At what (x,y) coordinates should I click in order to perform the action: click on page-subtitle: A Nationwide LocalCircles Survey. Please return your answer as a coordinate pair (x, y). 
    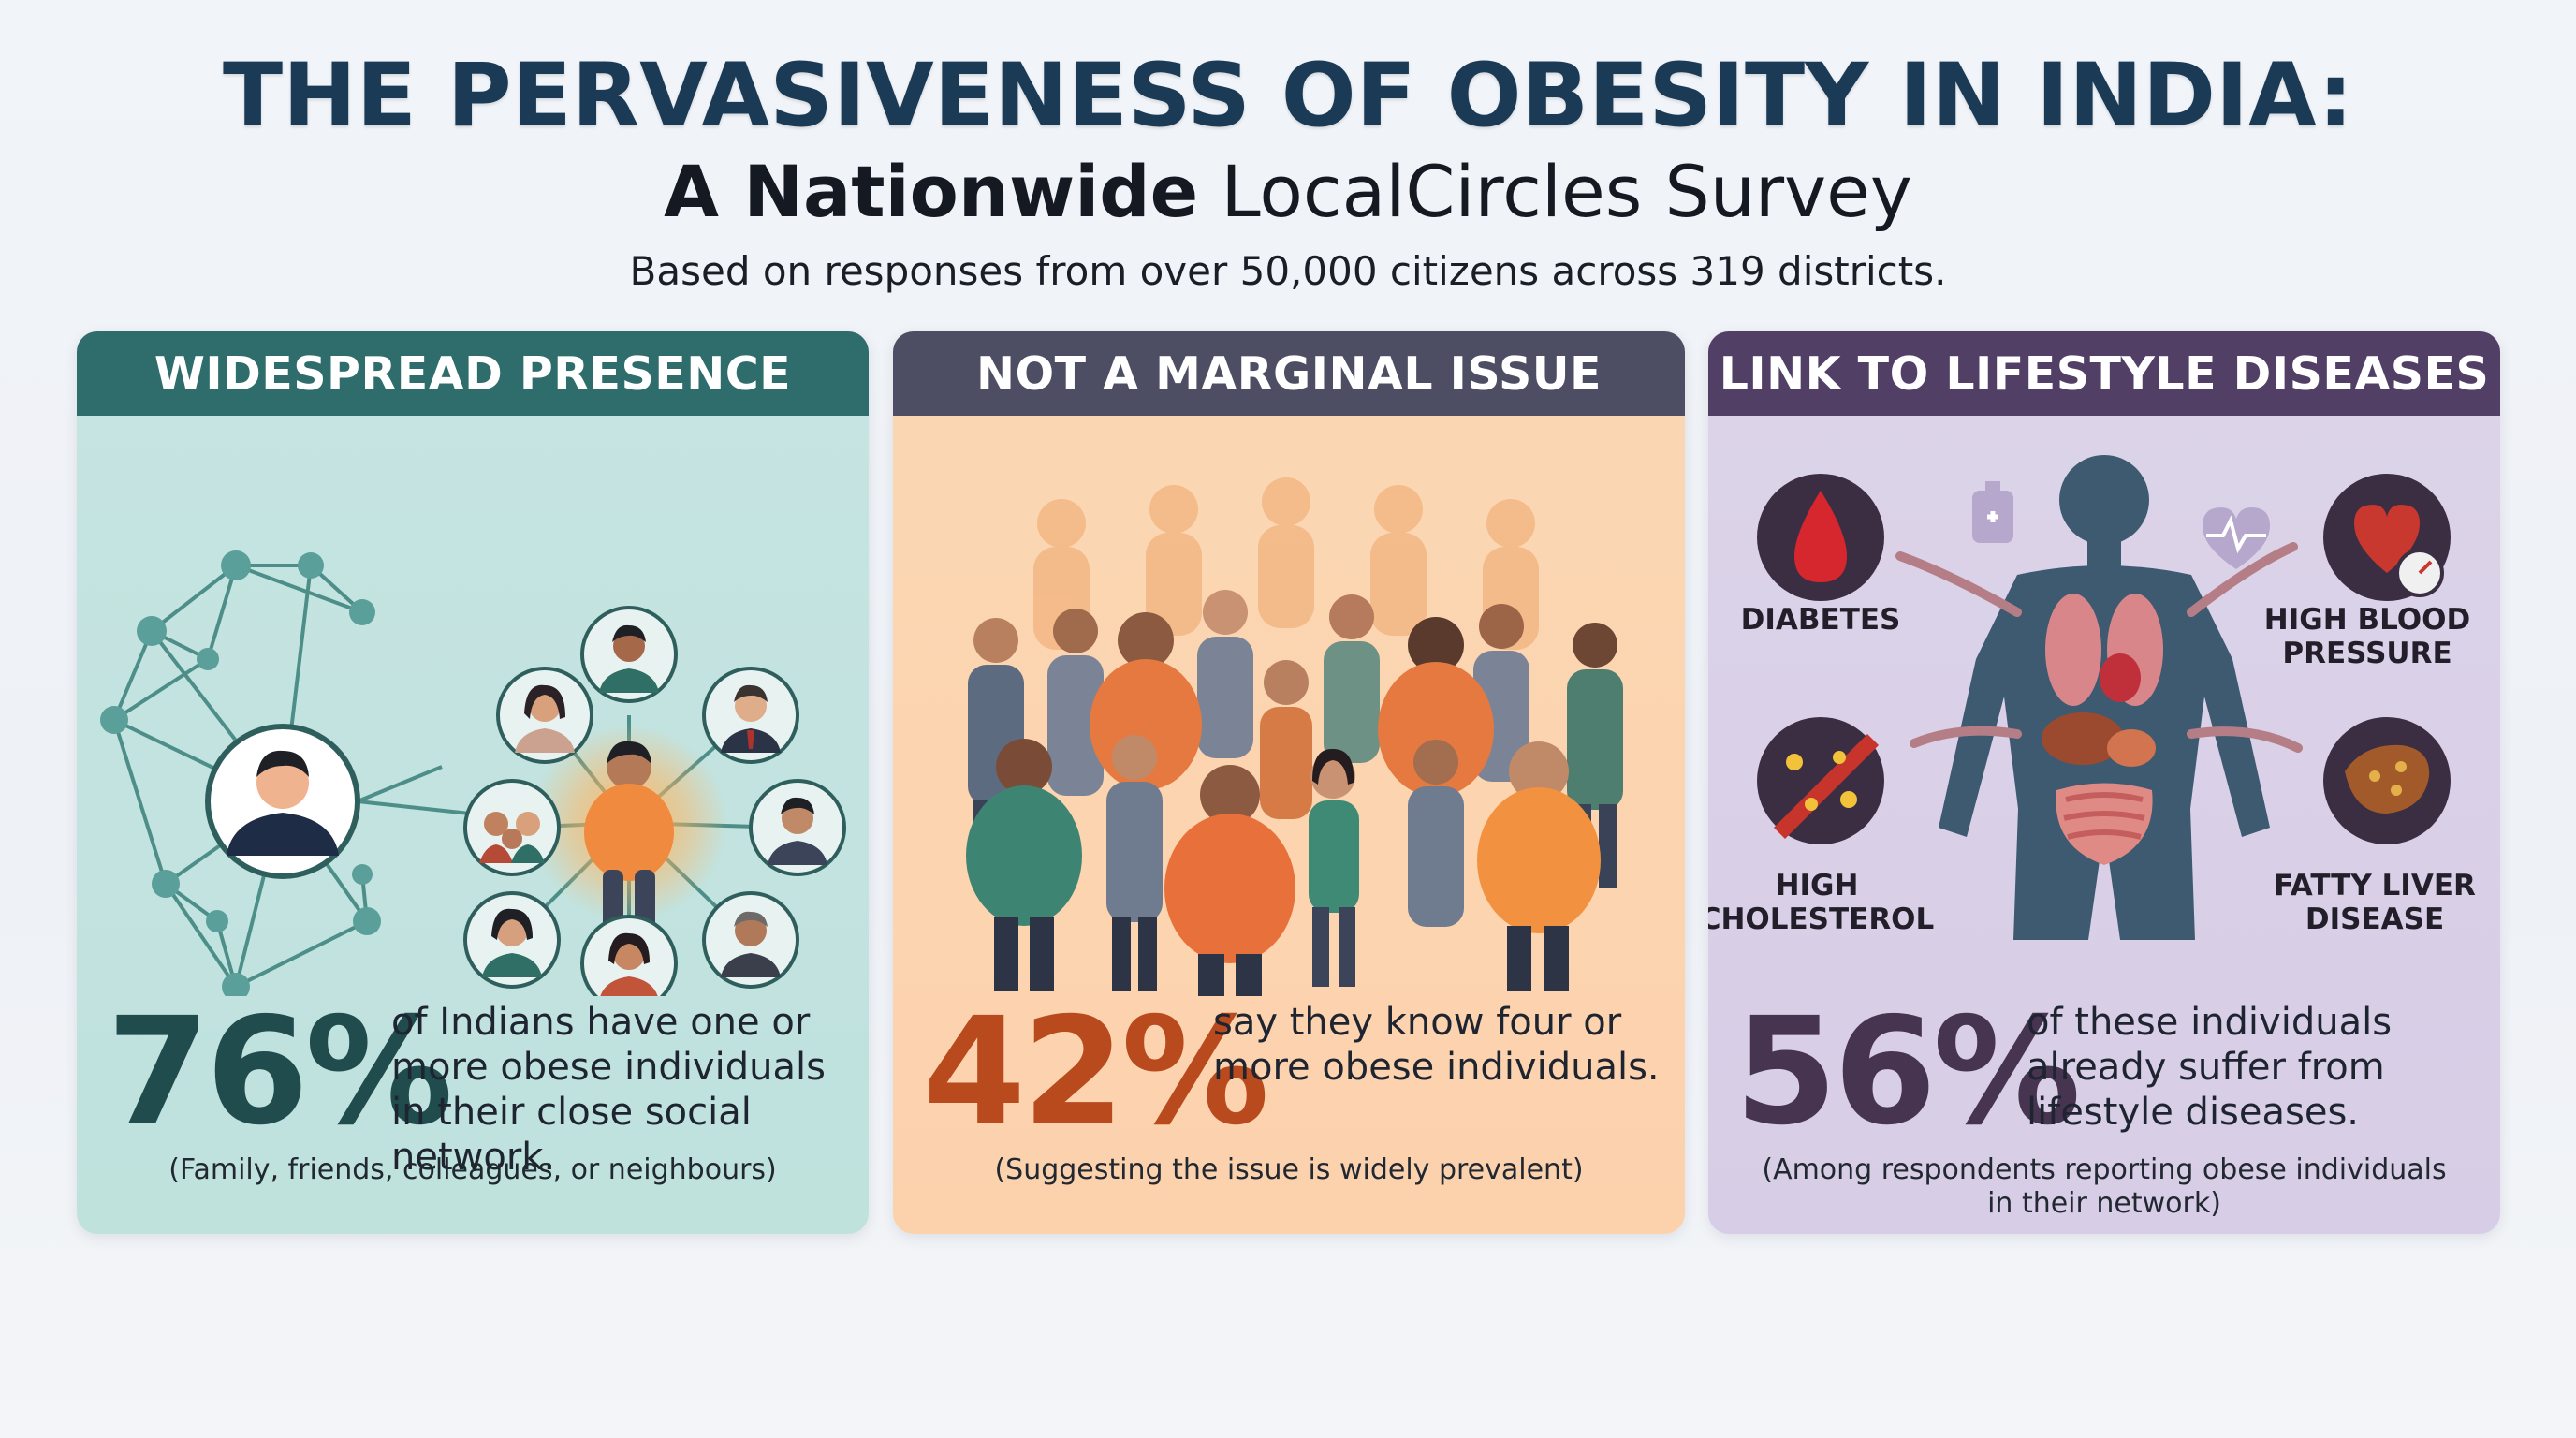
    Looking at the image, I should click on (1288, 192).